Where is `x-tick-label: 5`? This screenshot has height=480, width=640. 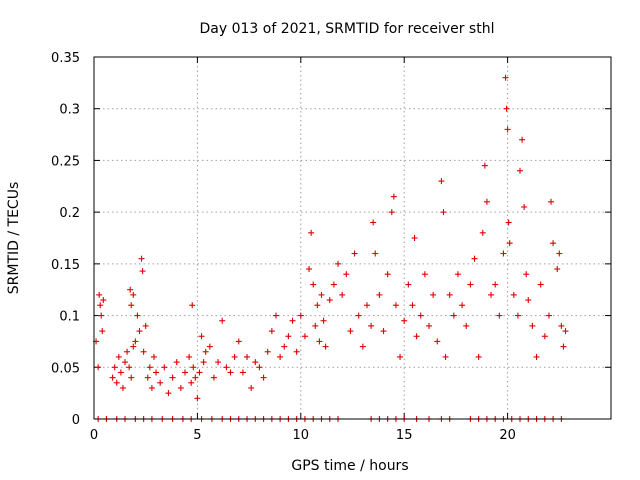
x-tick-label: 5 is located at coordinates (197, 435).